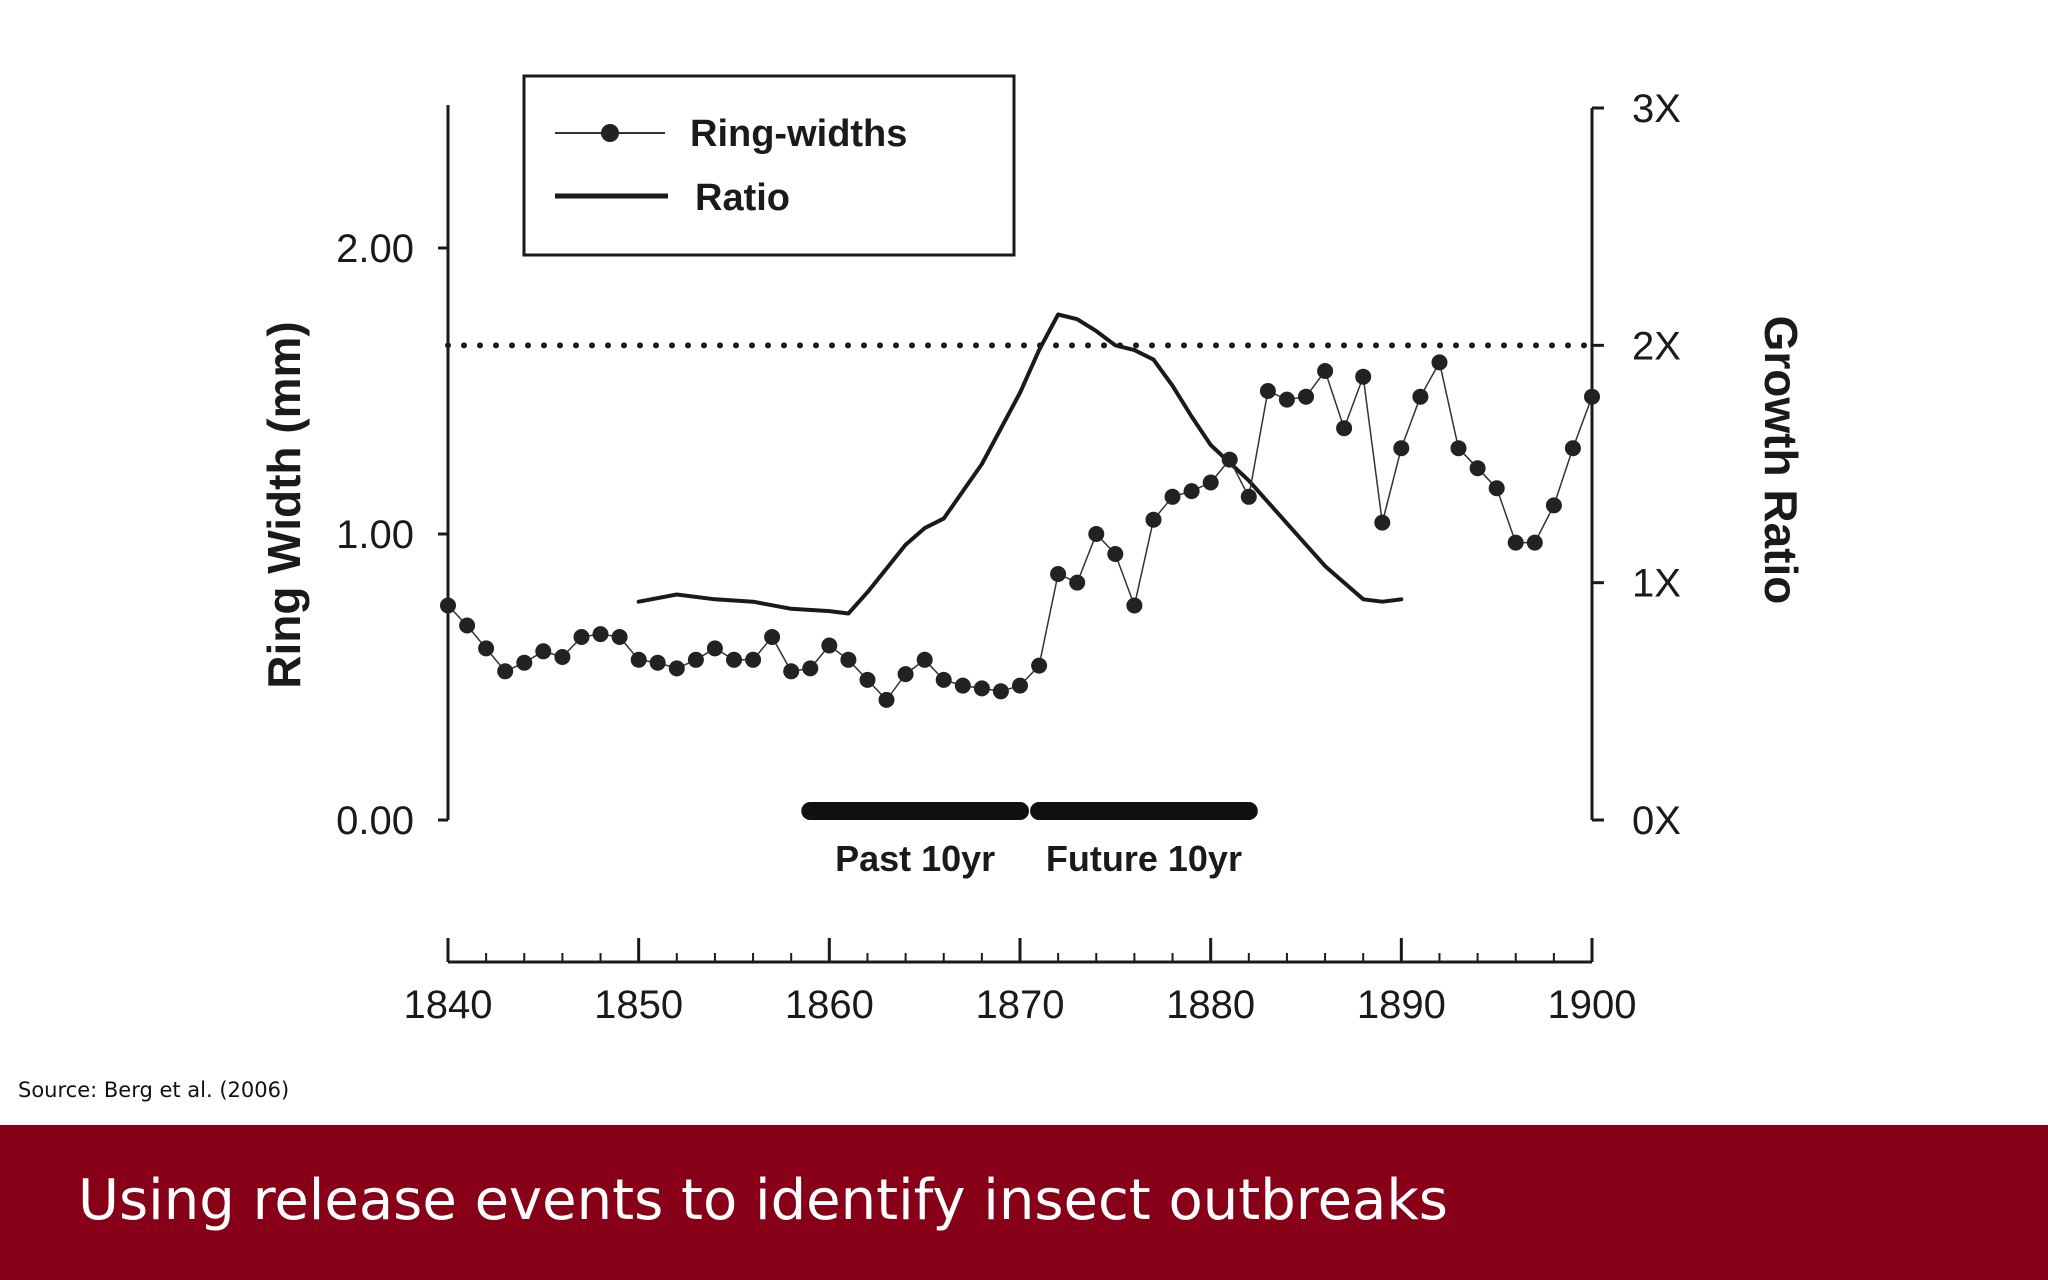 The height and width of the screenshot is (1280, 2048). Describe the element at coordinates (829, 1005) in the screenshot. I see `x-tick-label: 1860` at that location.